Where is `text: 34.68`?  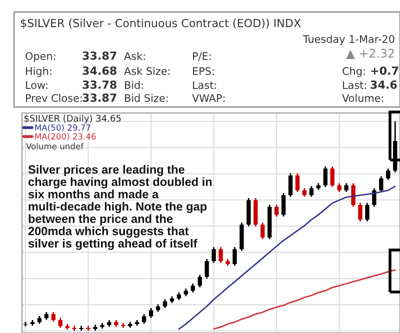
text: 34.68 is located at coordinates (99, 70).